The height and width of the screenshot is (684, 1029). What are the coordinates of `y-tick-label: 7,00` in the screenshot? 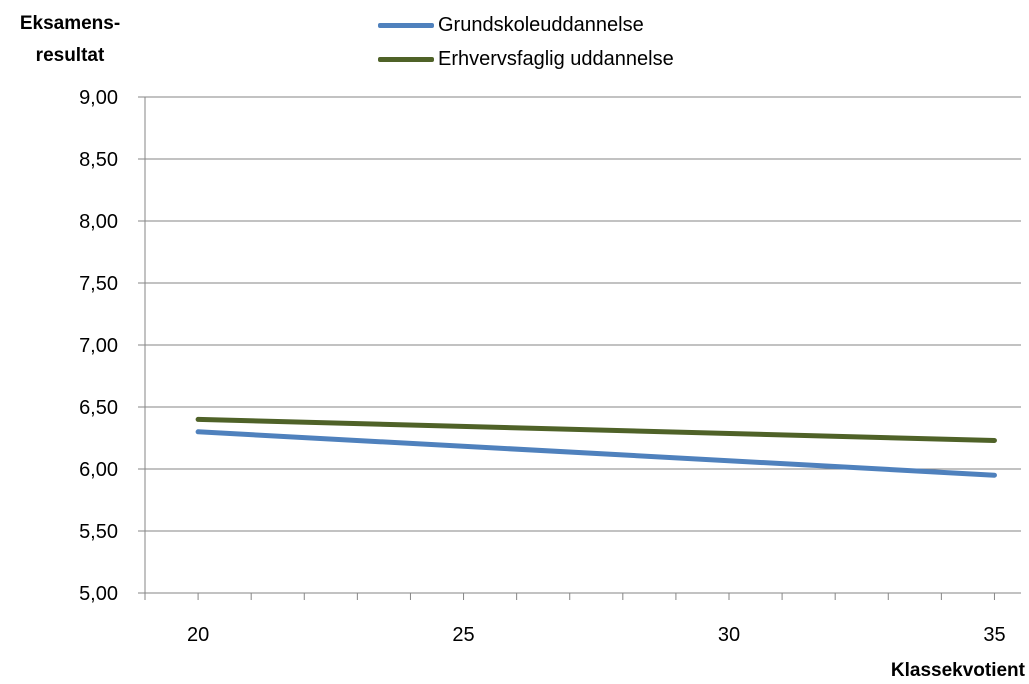 It's located at (98, 346).